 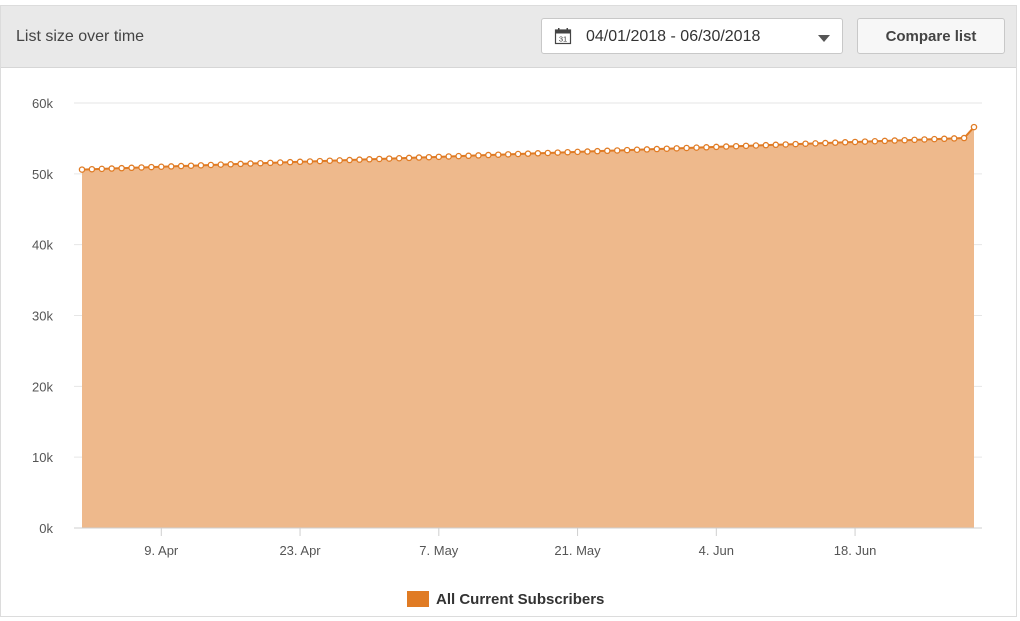 What do you see at coordinates (42, 457) in the screenshot?
I see `y-tick-label: 10k` at bounding box center [42, 457].